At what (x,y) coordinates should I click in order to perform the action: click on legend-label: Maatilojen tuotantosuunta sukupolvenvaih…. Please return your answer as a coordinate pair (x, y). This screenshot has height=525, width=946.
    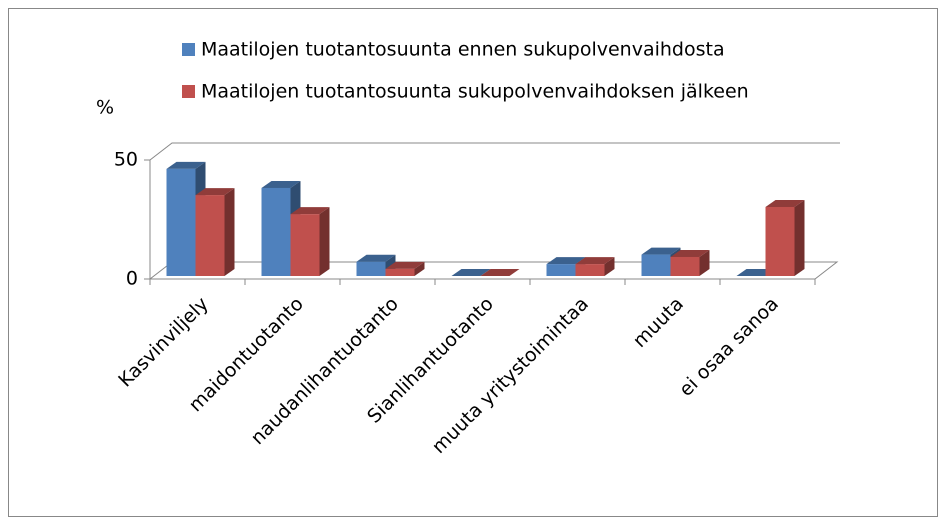
    Looking at the image, I should click on (475, 92).